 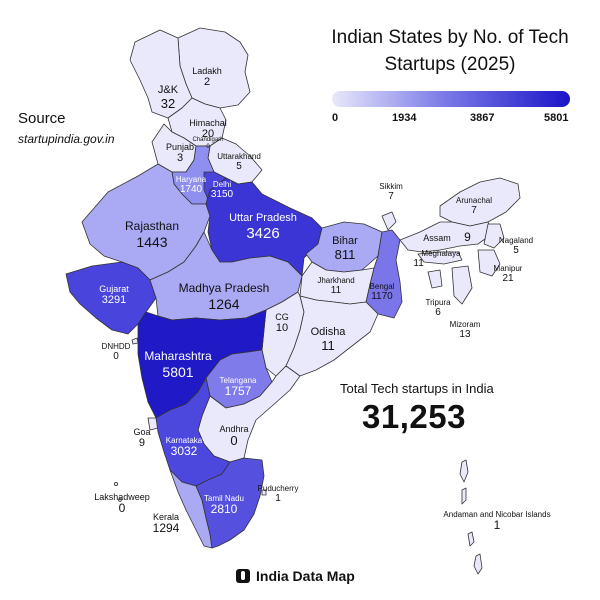 I want to click on label-manipur: Manipur 21, so click(x=508, y=274).